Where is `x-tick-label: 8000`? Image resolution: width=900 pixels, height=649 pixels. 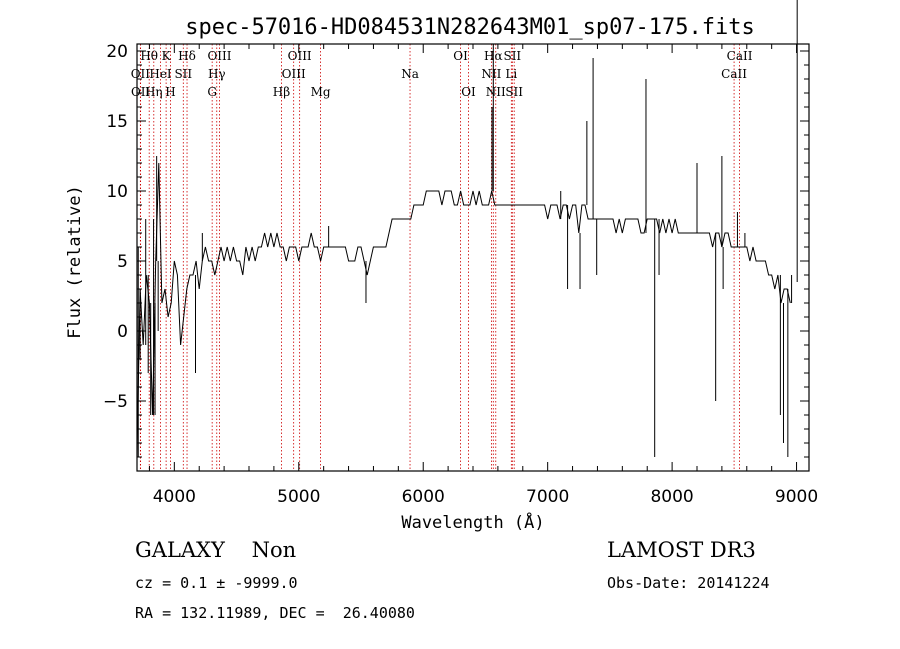
x-tick-label: 8000 is located at coordinates (671, 497).